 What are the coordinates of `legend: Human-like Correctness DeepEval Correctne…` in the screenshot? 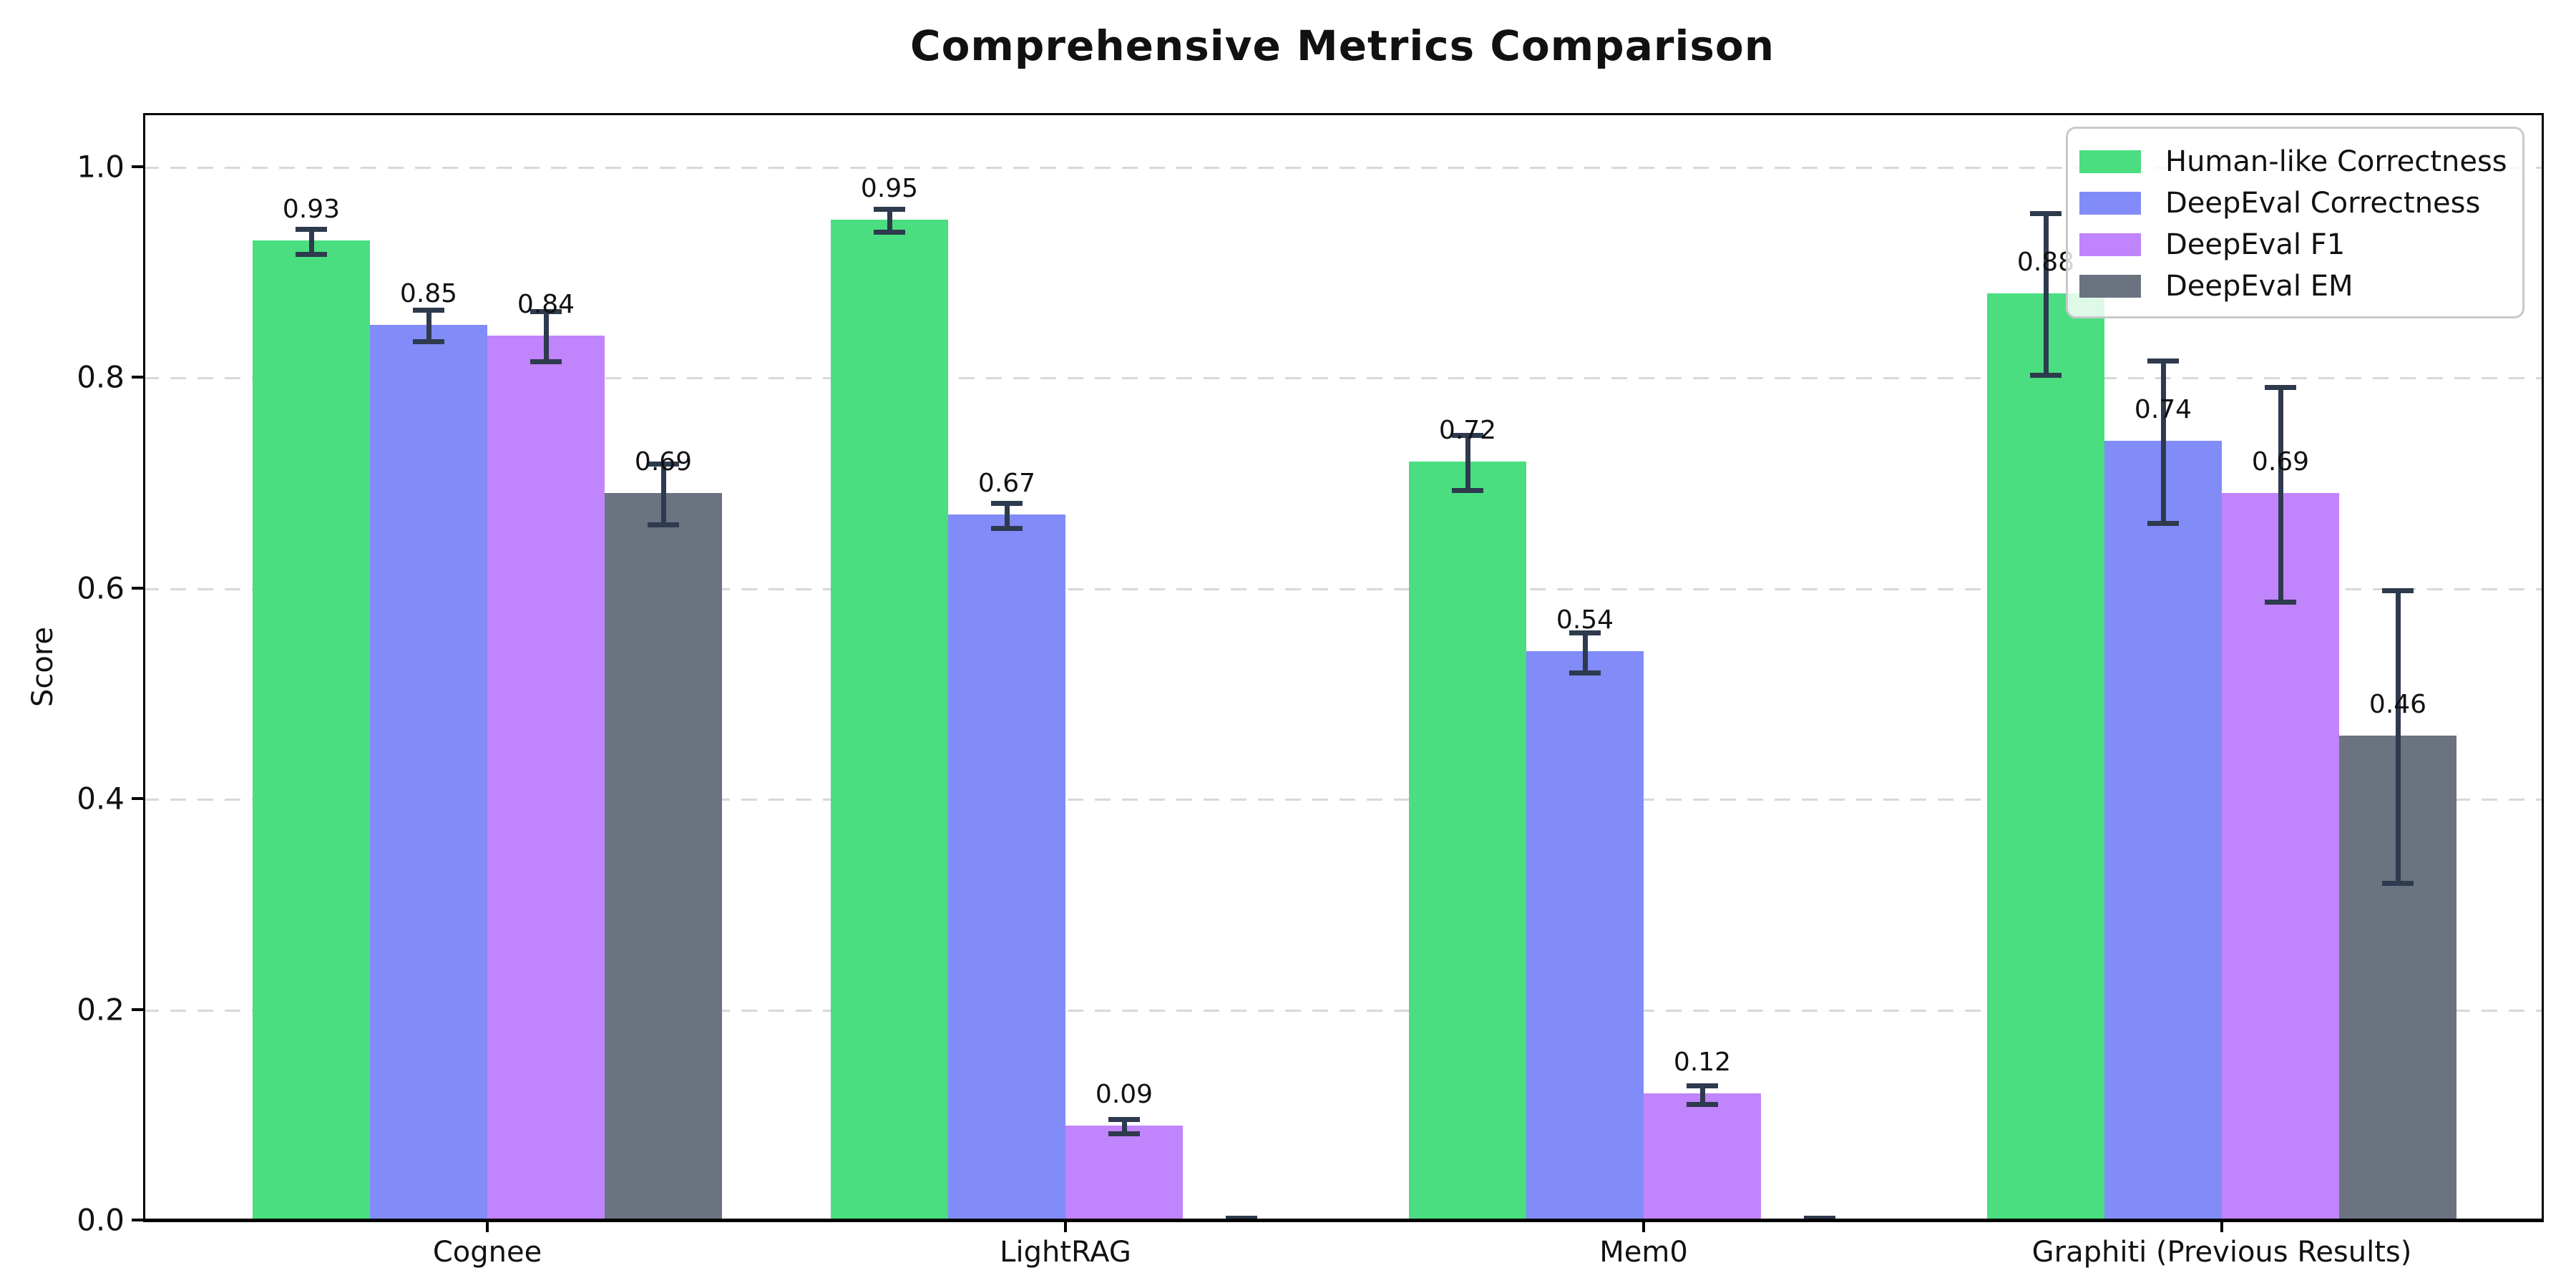 It's located at (2295, 222).